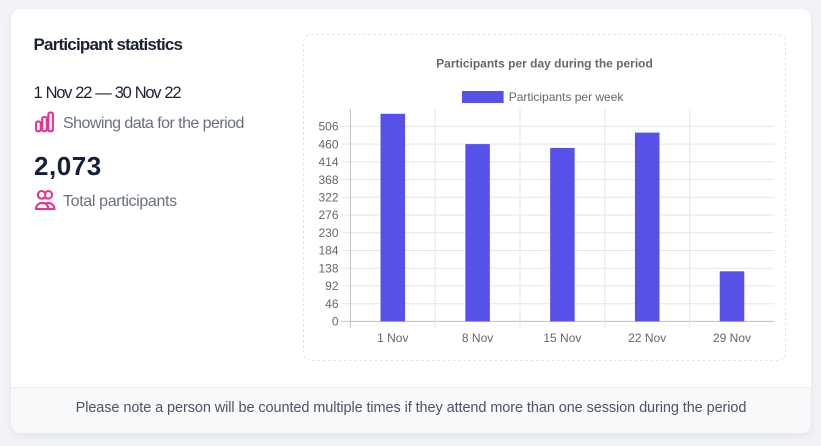 The height and width of the screenshot is (446, 821). What do you see at coordinates (328, 251) in the screenshot?
I see `svg-text: 184` at bounding box center [328, 251].